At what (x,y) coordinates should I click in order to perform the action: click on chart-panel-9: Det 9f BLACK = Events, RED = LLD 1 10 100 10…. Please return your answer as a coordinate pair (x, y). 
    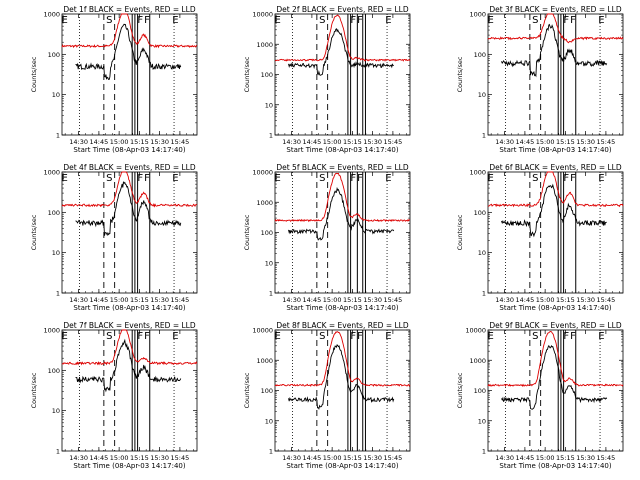
    Looking at the image, I should click on (540, 395).